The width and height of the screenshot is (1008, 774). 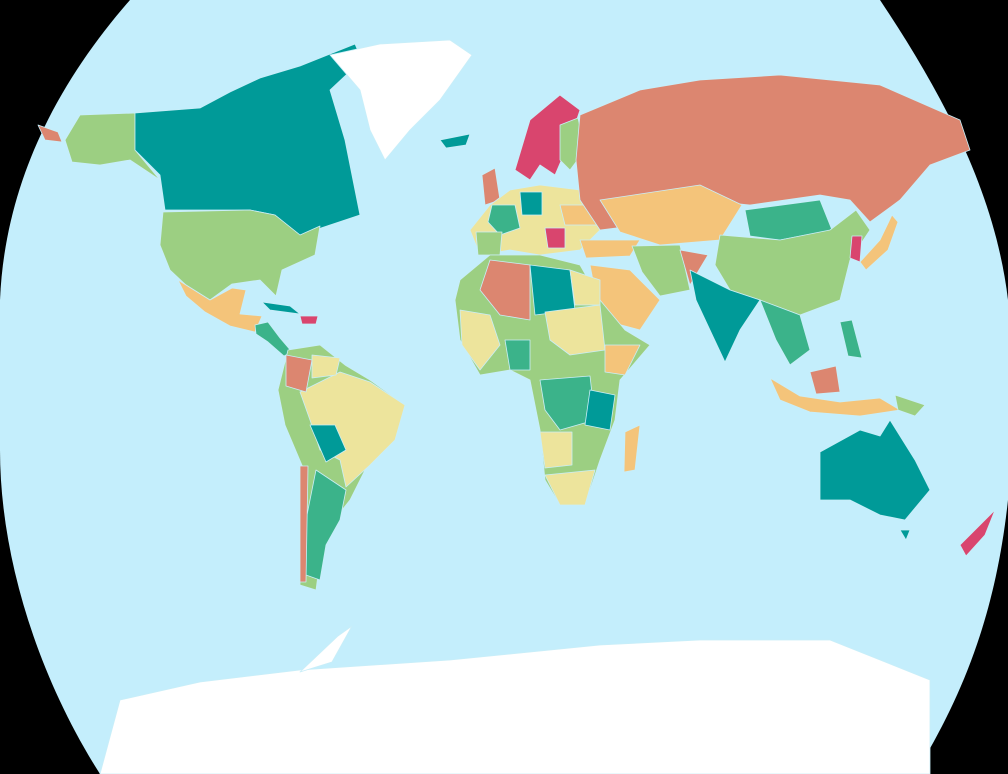 I want to click on philippines, so click(x=851, y=339).